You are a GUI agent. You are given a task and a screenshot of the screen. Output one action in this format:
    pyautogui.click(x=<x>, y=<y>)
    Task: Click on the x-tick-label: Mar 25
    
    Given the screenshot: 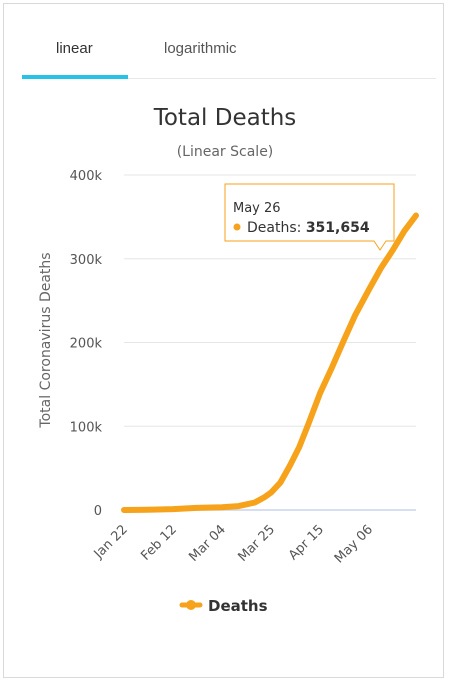 What is the action you would take?
    pyautogui.click(x=256, y=543)
    